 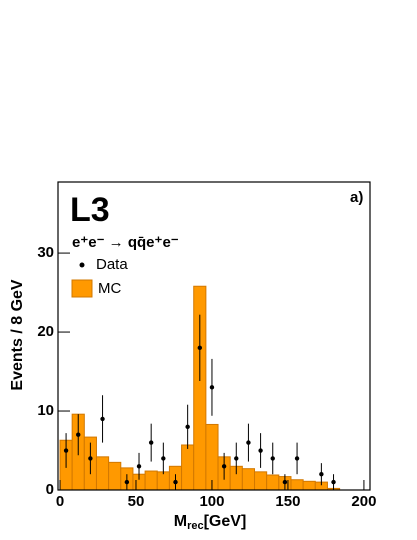 I want to click on x-tick-label: 0, so click(x=60, y=501).